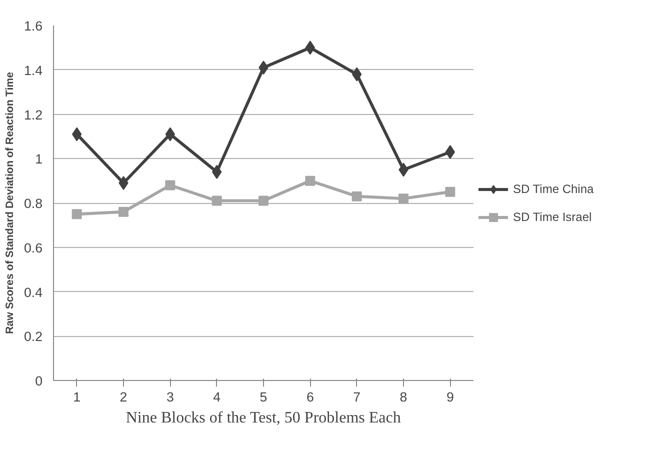 The image size is (645, 457). I want to click on x-tick-label: 2, so click(124, 397).